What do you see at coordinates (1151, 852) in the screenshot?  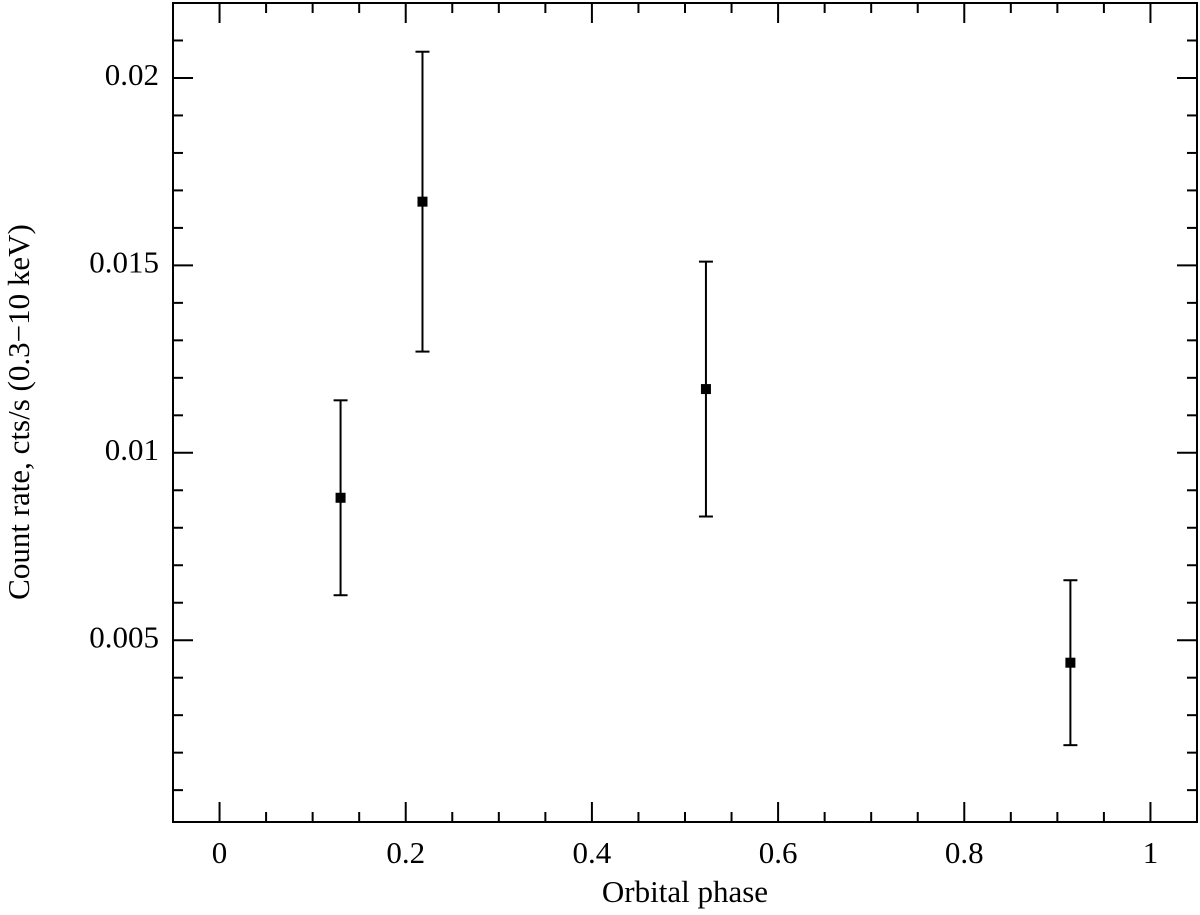 I see `x-tick-label: 1` at bounding box center [1151, 852].